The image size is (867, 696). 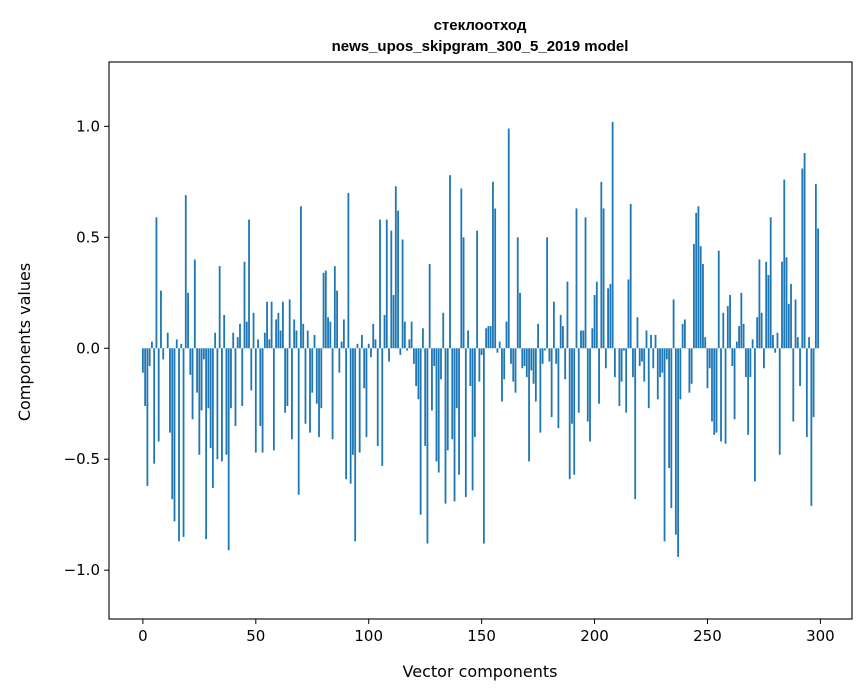 What do you see at coordinates (82, 570) in the screenshot?
I see `y-tick-label: −1.0` at bounding box center [82, 570].